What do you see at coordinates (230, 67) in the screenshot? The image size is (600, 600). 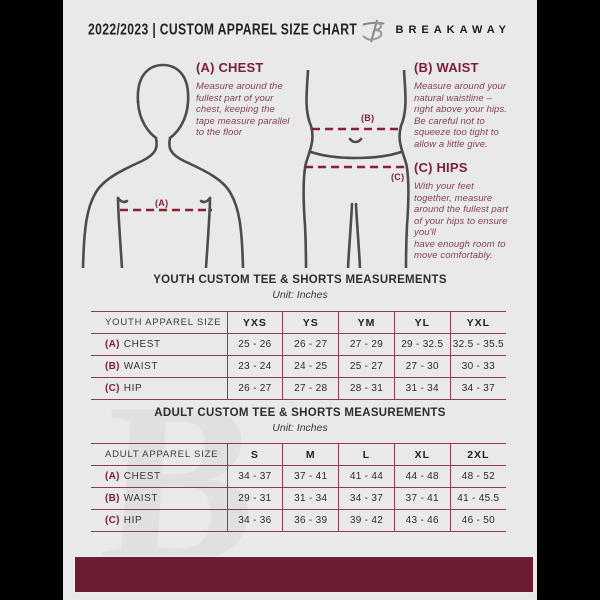 I see `chest-heading: (A) CHEST` at bounding box center [230, 67].